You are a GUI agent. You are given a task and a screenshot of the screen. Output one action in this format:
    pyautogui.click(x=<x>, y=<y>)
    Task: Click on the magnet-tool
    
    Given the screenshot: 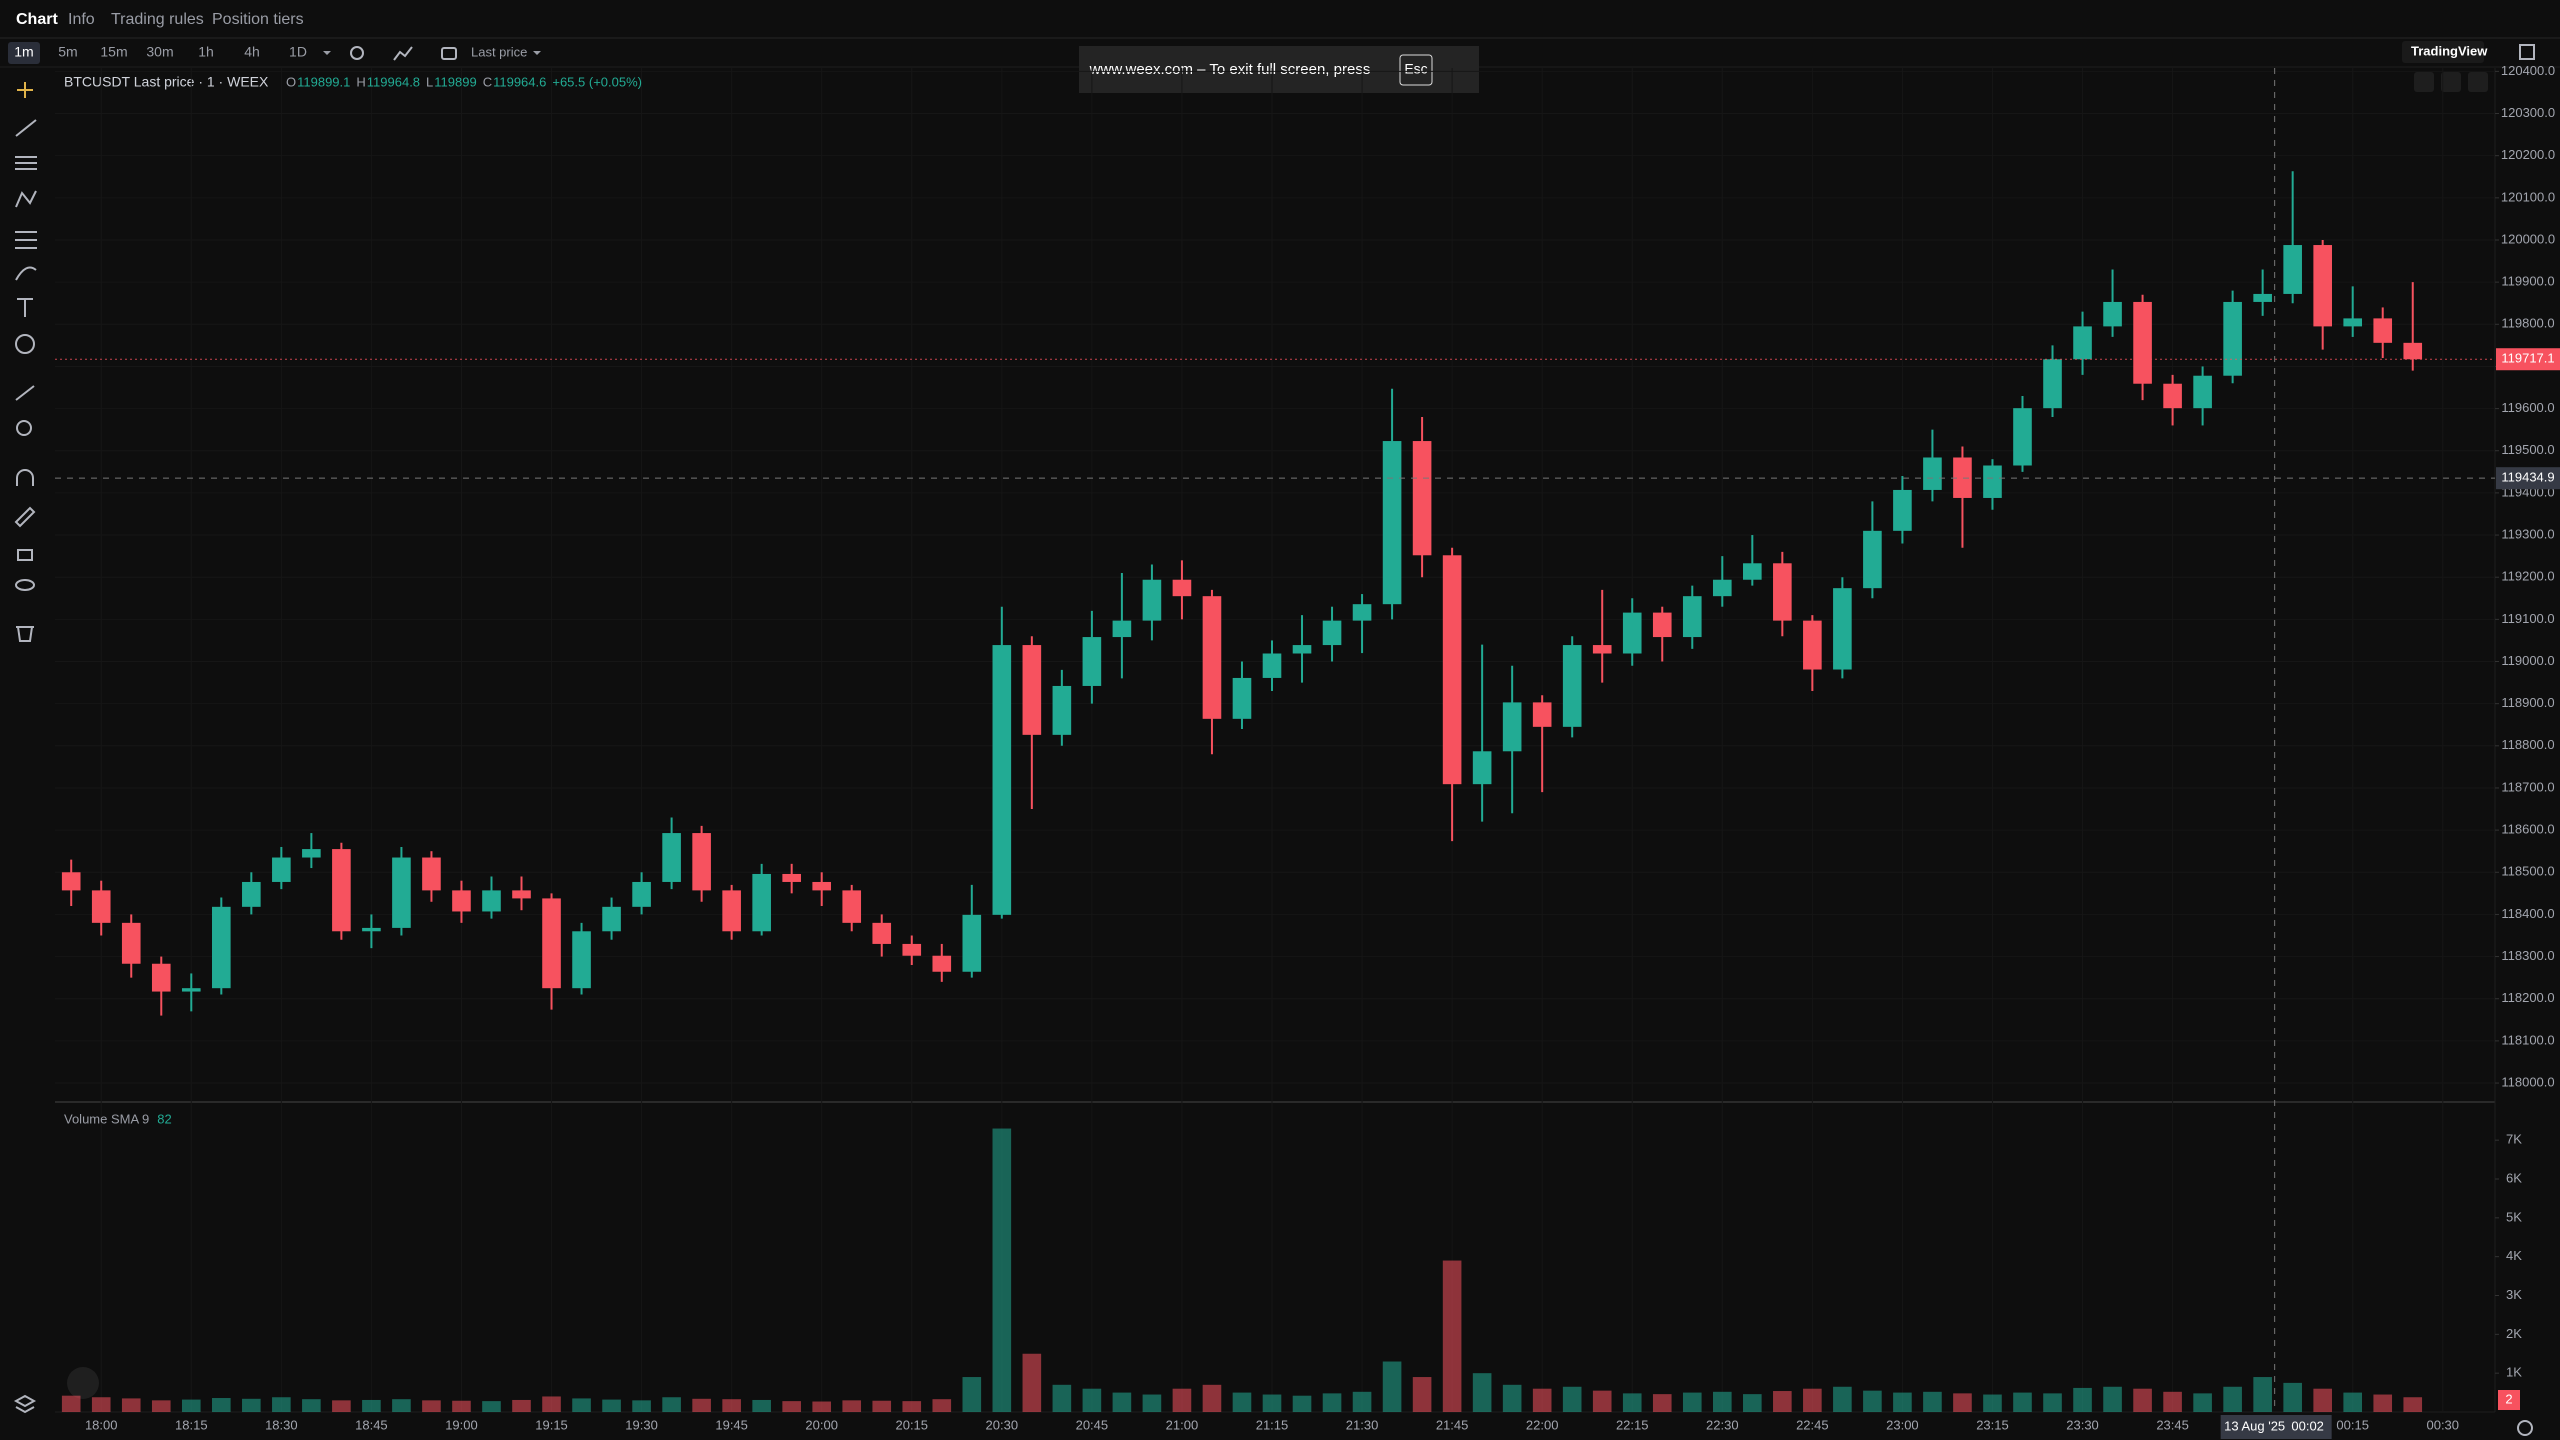 What is the action you would take?
    pyautogui.click(x=25, y=477)
    